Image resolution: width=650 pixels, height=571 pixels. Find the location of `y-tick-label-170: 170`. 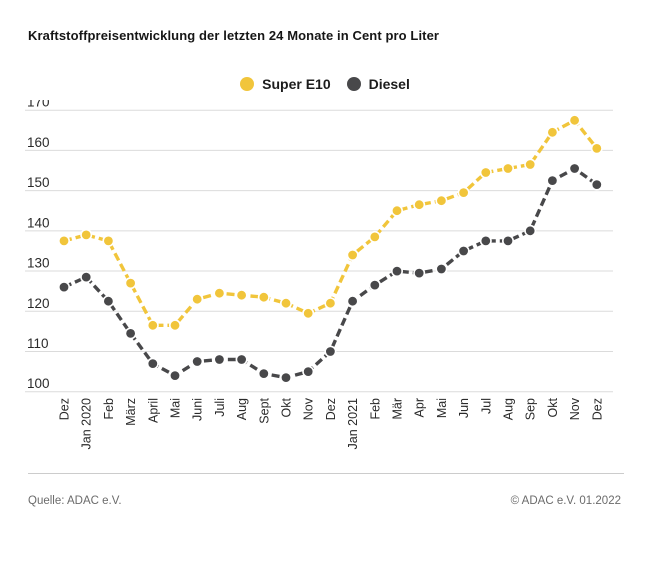

y-tick-label-170: 170 is located at coordinates (38, 105).